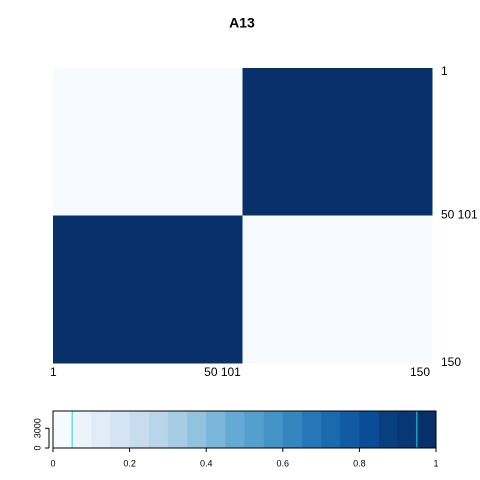 The height and width of the screenshot is (480, 480). Describe the element at coordinates (444, 71) in the screenshot. I see `row-label: 1` at that location.